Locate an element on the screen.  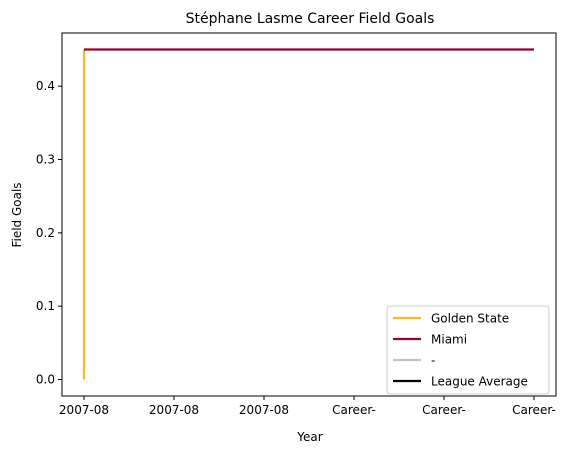
legend-label: Miami is located at coordinates (449, 340).